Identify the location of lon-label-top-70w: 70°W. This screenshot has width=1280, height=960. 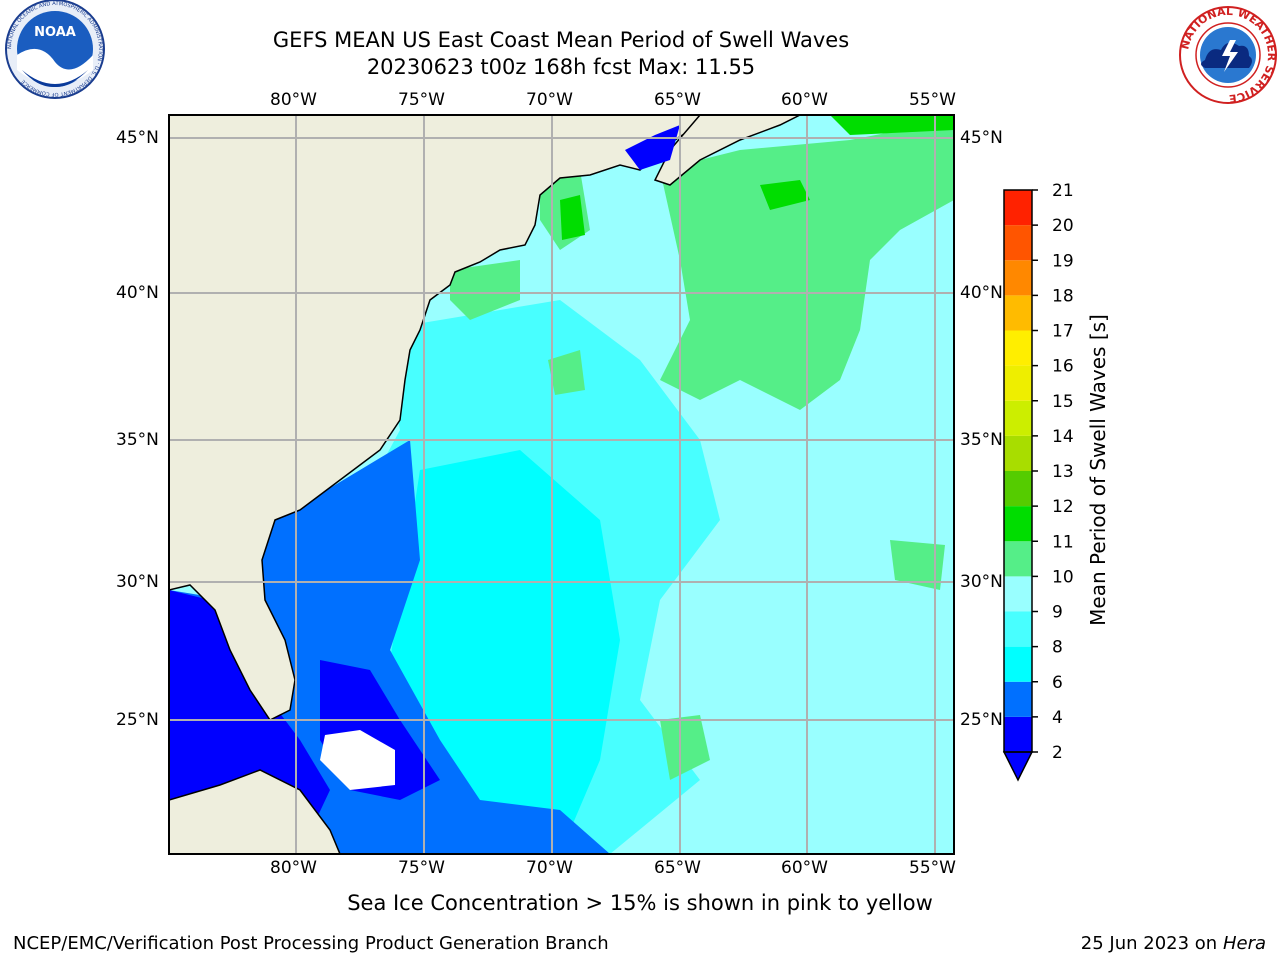
(549, 100).